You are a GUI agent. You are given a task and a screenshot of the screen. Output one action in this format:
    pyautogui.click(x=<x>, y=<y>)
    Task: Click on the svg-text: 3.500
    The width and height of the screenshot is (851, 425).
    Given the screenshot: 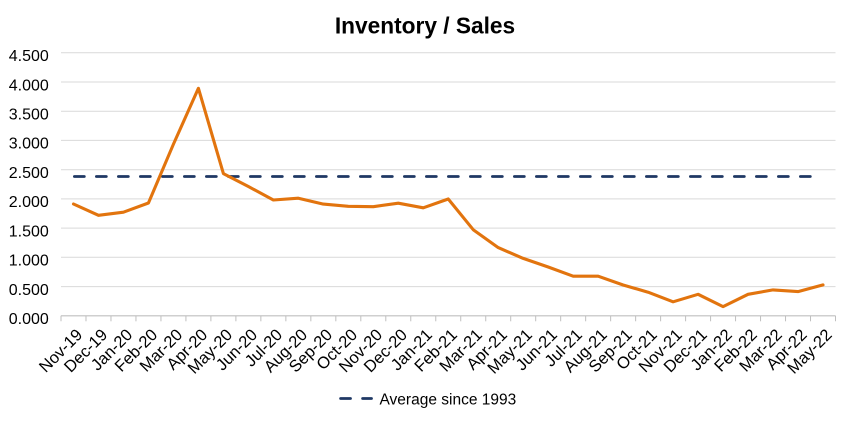 What is the action you would take?
    pyautogui.click(x=29, y=115)
    